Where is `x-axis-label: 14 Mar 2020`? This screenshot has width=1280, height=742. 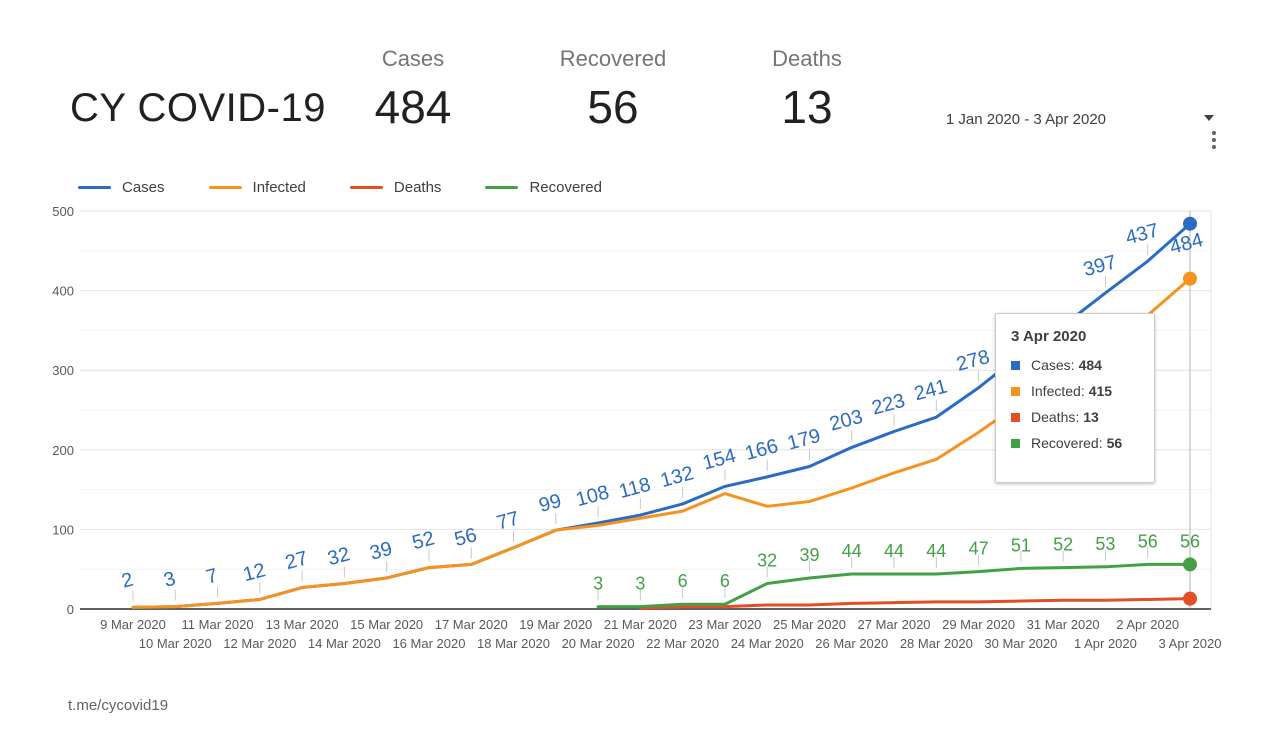
x-axis-label: 14 Mar 2020 is located at coordinates (344, 643).